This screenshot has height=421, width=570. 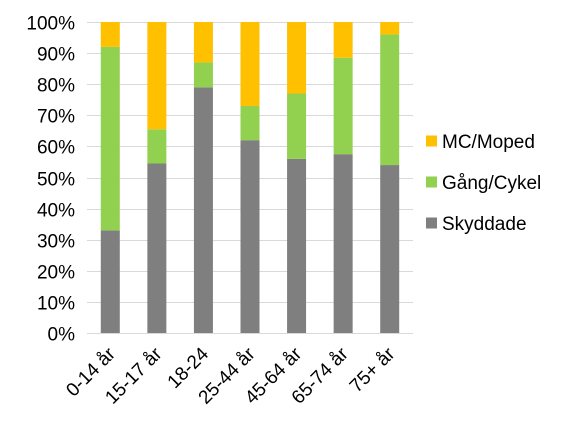 What do you see at coordinates (56, 273) in the screenshot?
I see `y-tick-label: 20%` at bounding box center [56, 273].